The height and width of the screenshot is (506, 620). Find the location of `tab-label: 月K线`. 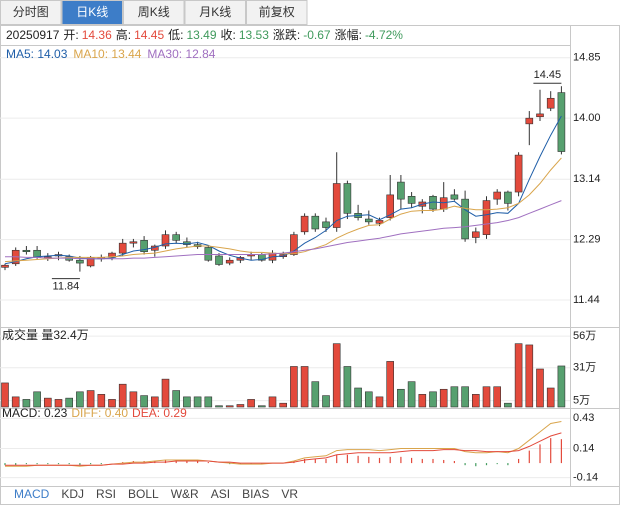

tab-label: 月K线 is located at coordinates (215, 12).